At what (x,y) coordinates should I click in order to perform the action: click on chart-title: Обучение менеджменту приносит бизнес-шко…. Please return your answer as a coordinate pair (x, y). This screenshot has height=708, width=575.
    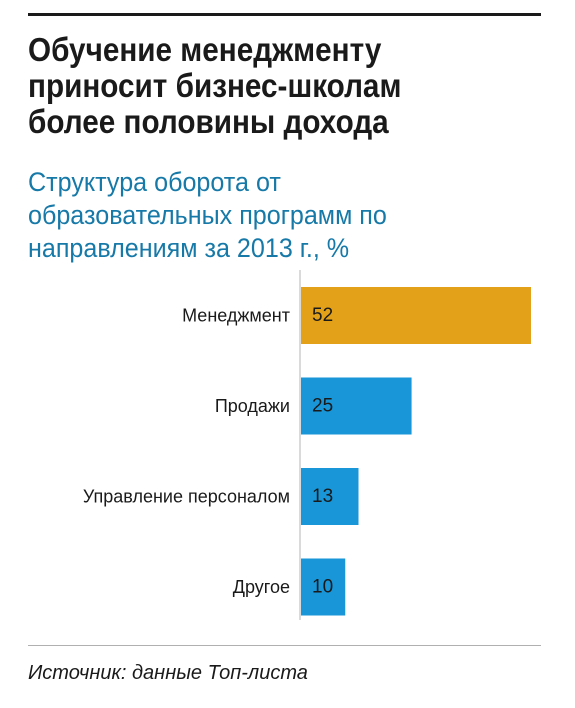
    Looking at the image, I should click on (266, 86).